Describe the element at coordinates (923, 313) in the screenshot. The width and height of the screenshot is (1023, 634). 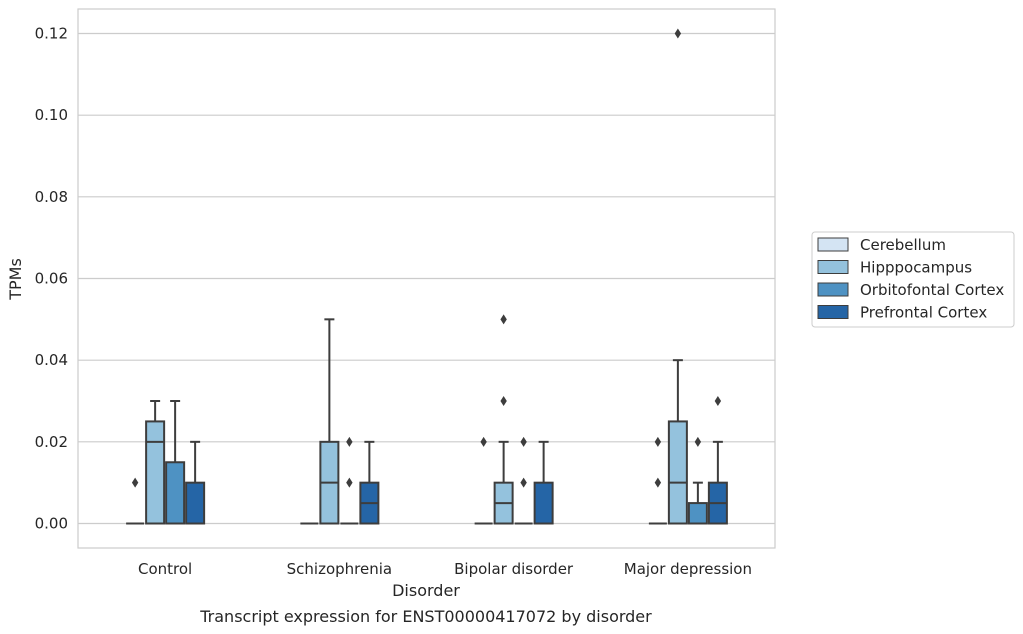
I see `legend-label-prefrontal-cortex: Prefrontal Cortex` at that location.